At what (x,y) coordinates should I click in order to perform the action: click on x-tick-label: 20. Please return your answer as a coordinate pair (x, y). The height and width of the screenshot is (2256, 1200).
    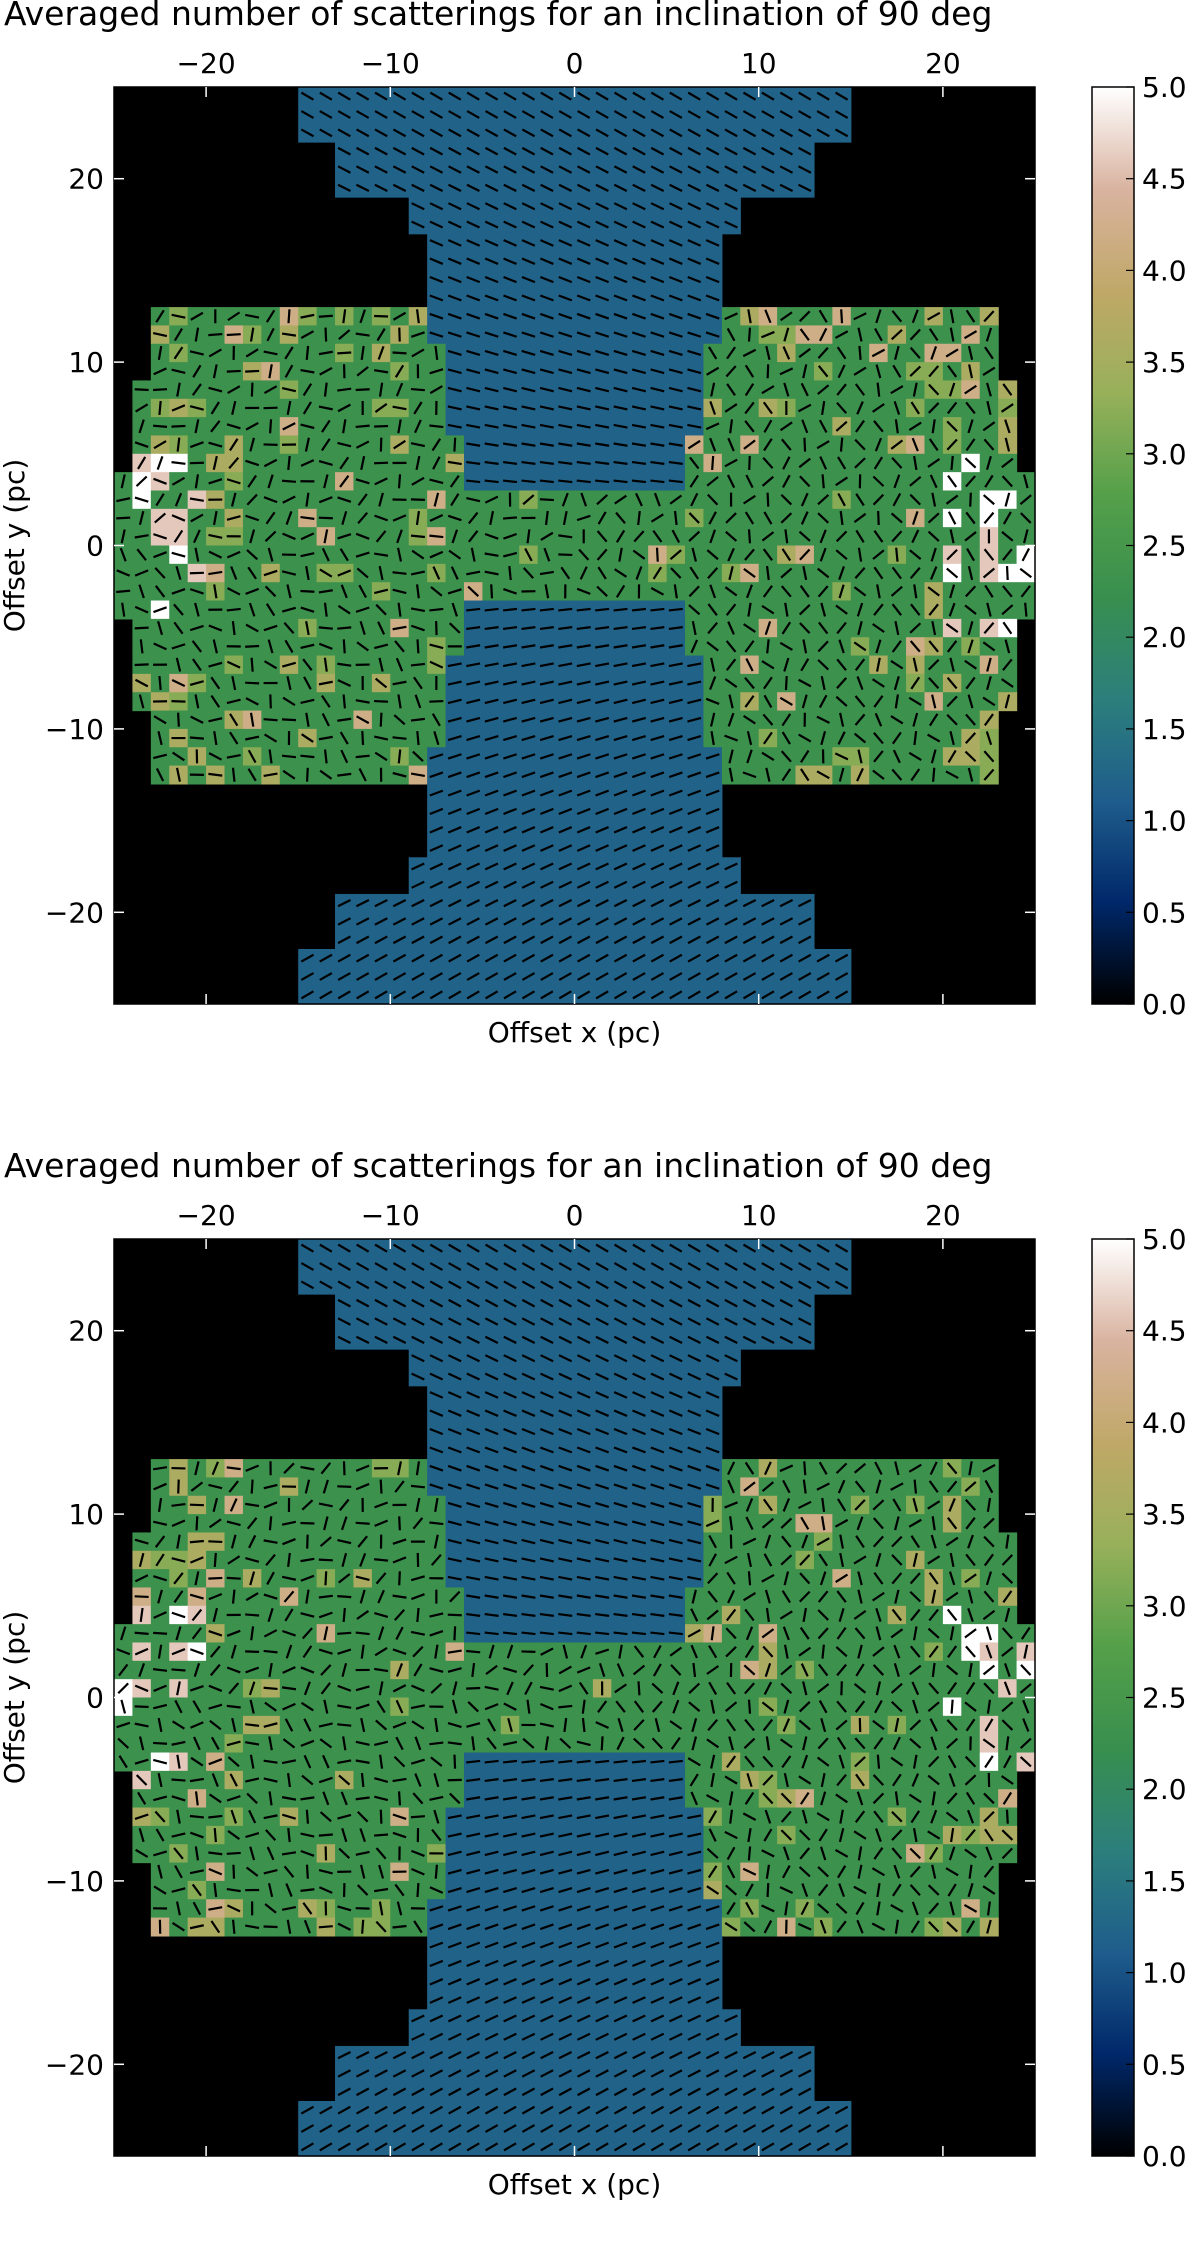
    Looking at the image, I should click on (943, 63).